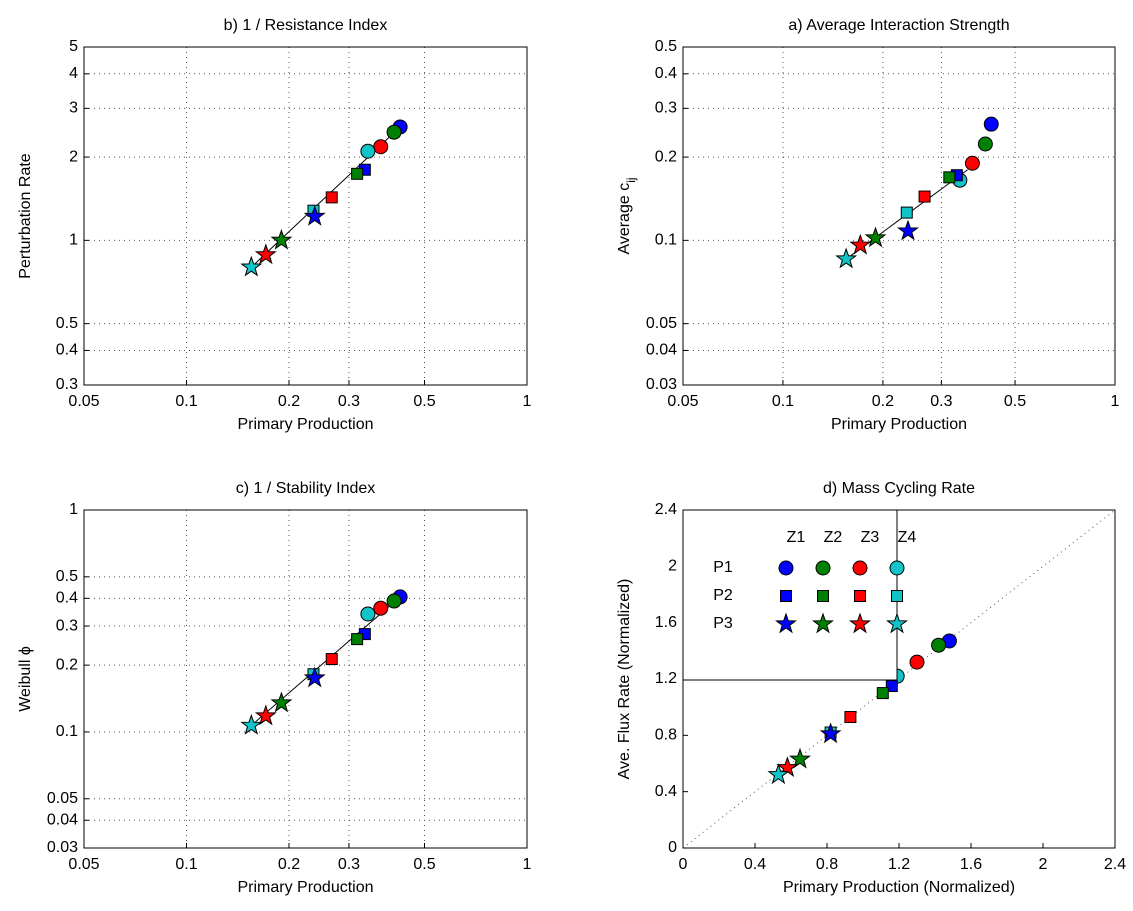 The height and width of the screenshot is (911, 1133). I want to click on legend-column-label: Z3, so click(870, 537).